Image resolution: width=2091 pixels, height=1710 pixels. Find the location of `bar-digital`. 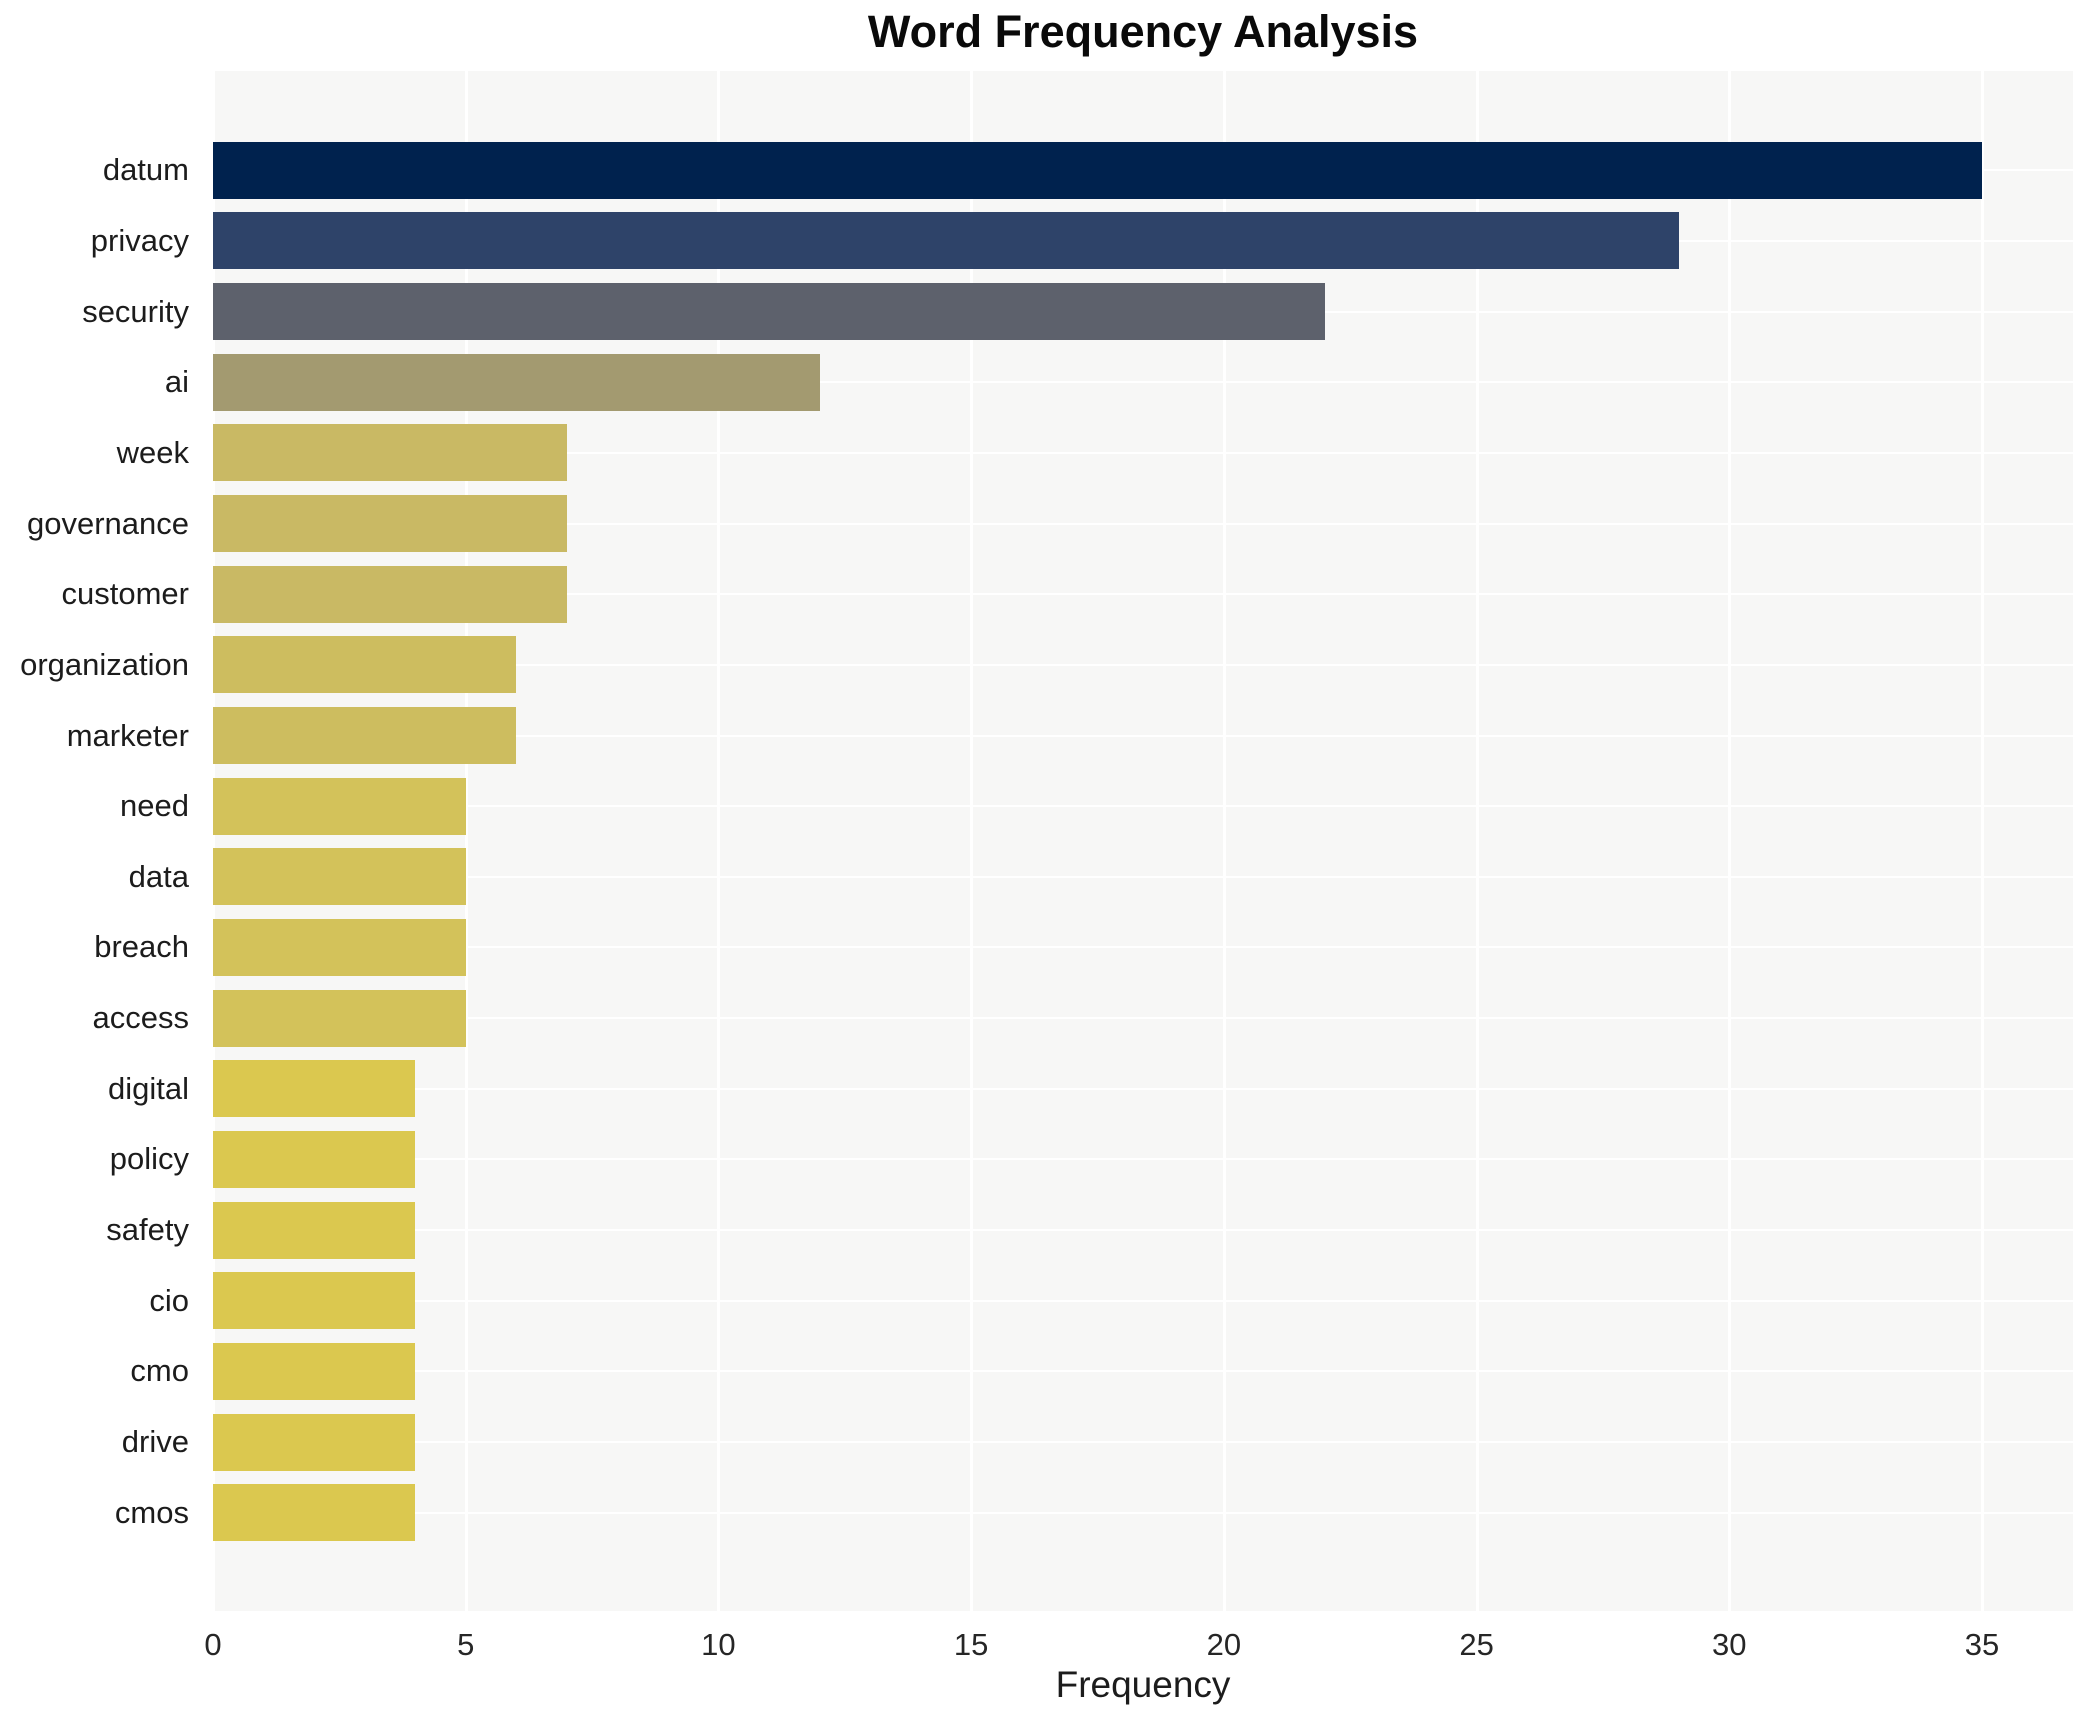

bar-digital is located at coordinates (314, 1089).